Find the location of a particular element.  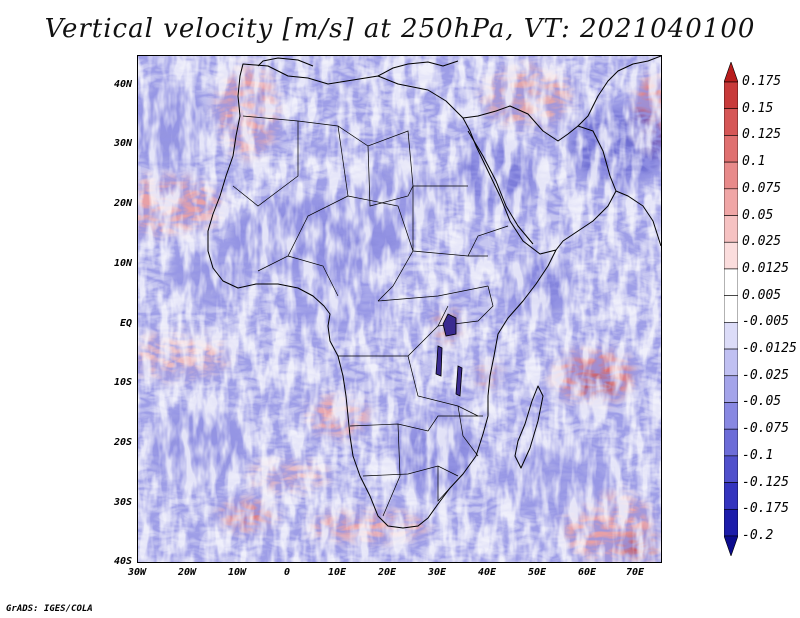

lat-label-40s: 40S is located at coordinates (122, 561).